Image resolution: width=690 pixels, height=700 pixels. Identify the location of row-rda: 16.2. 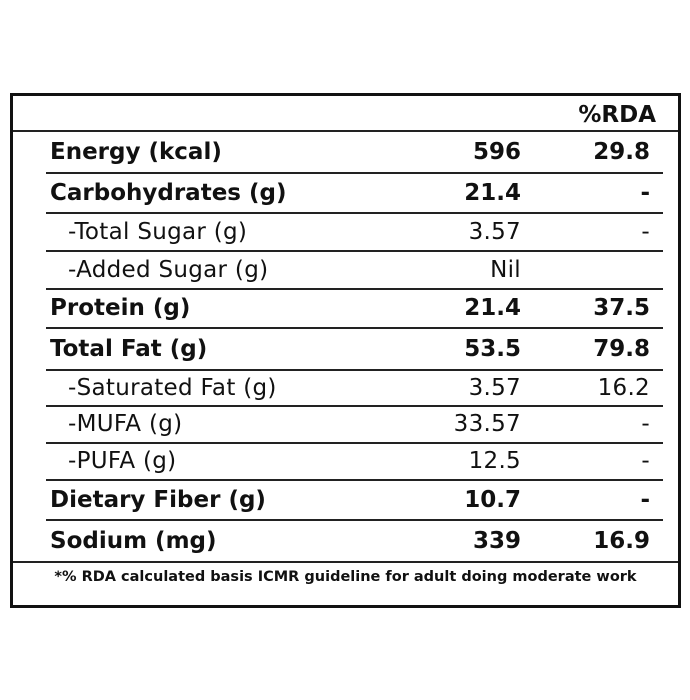
(623, 387).